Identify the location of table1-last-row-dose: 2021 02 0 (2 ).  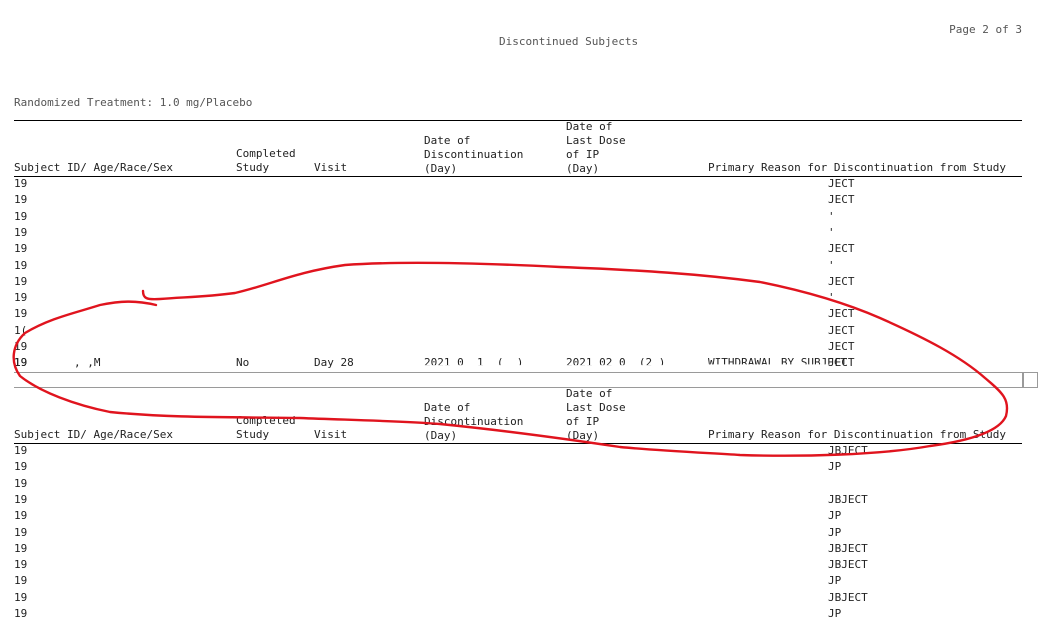
(616, 362).